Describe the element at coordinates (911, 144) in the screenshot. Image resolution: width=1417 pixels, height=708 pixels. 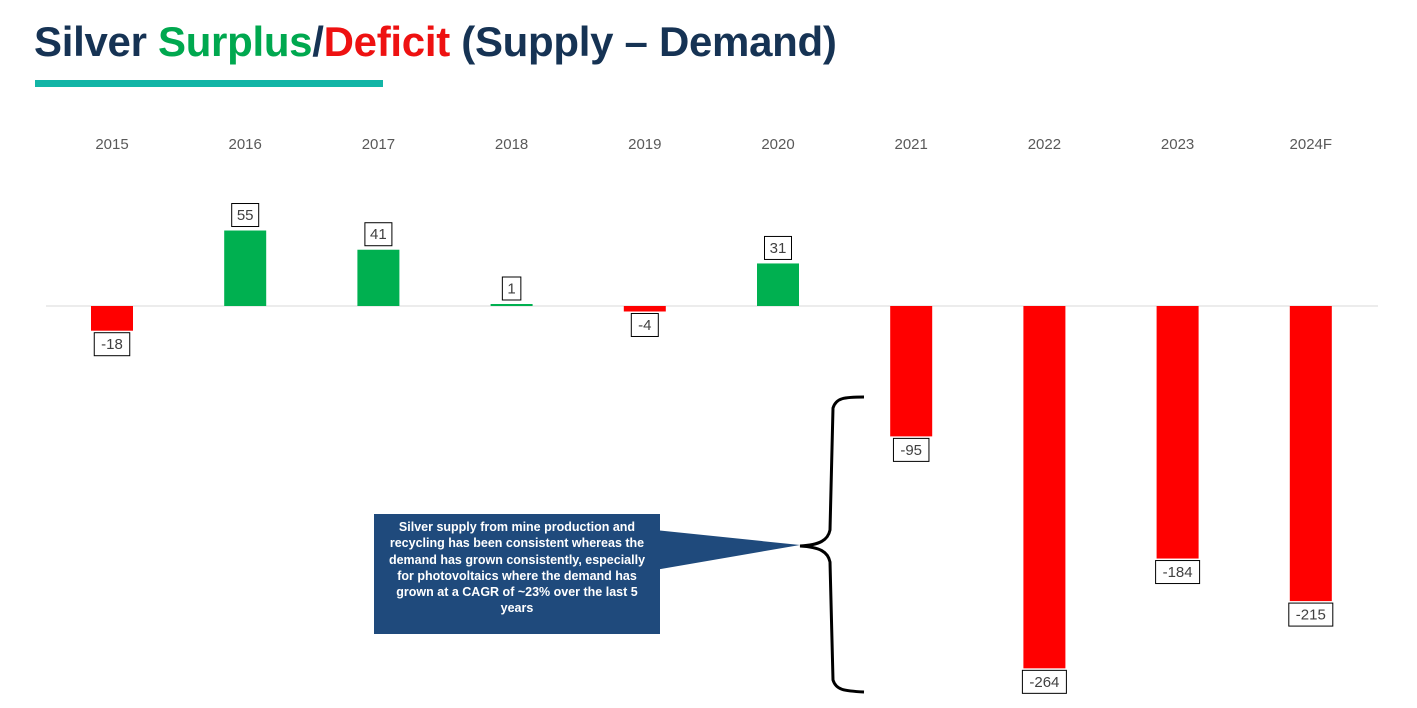
I see `category-label-2021: 2021` at that location.